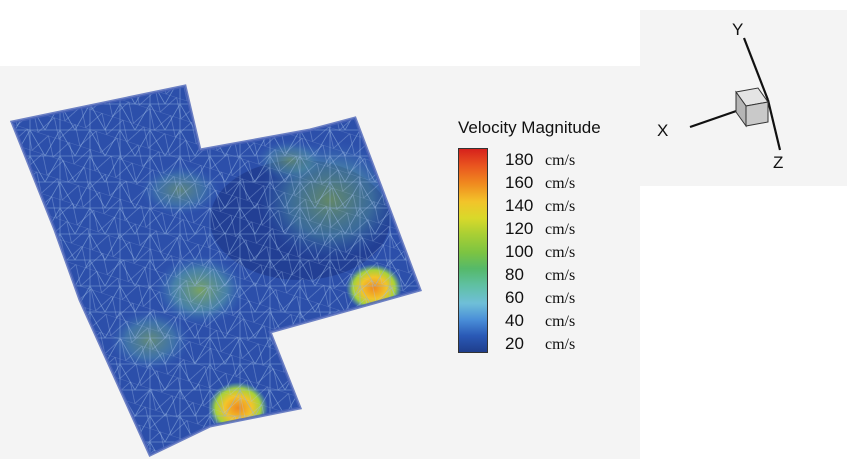  What do you see at coordinates (519, 228) in the screenshot?
I see `legend-value: 120` at bounding box center [519, 228].